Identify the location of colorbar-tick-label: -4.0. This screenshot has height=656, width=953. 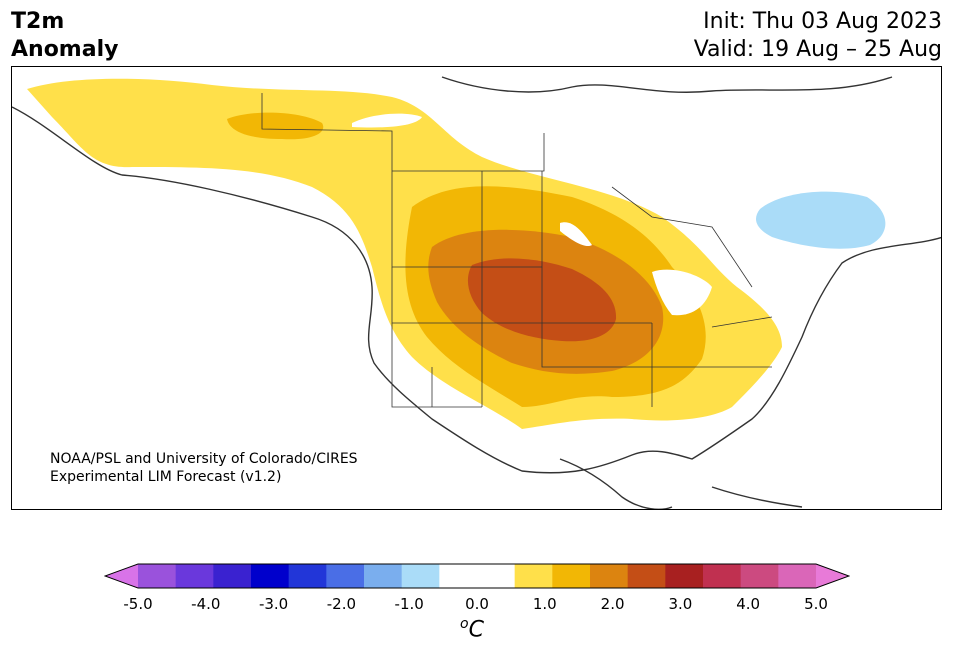
(206, 604).